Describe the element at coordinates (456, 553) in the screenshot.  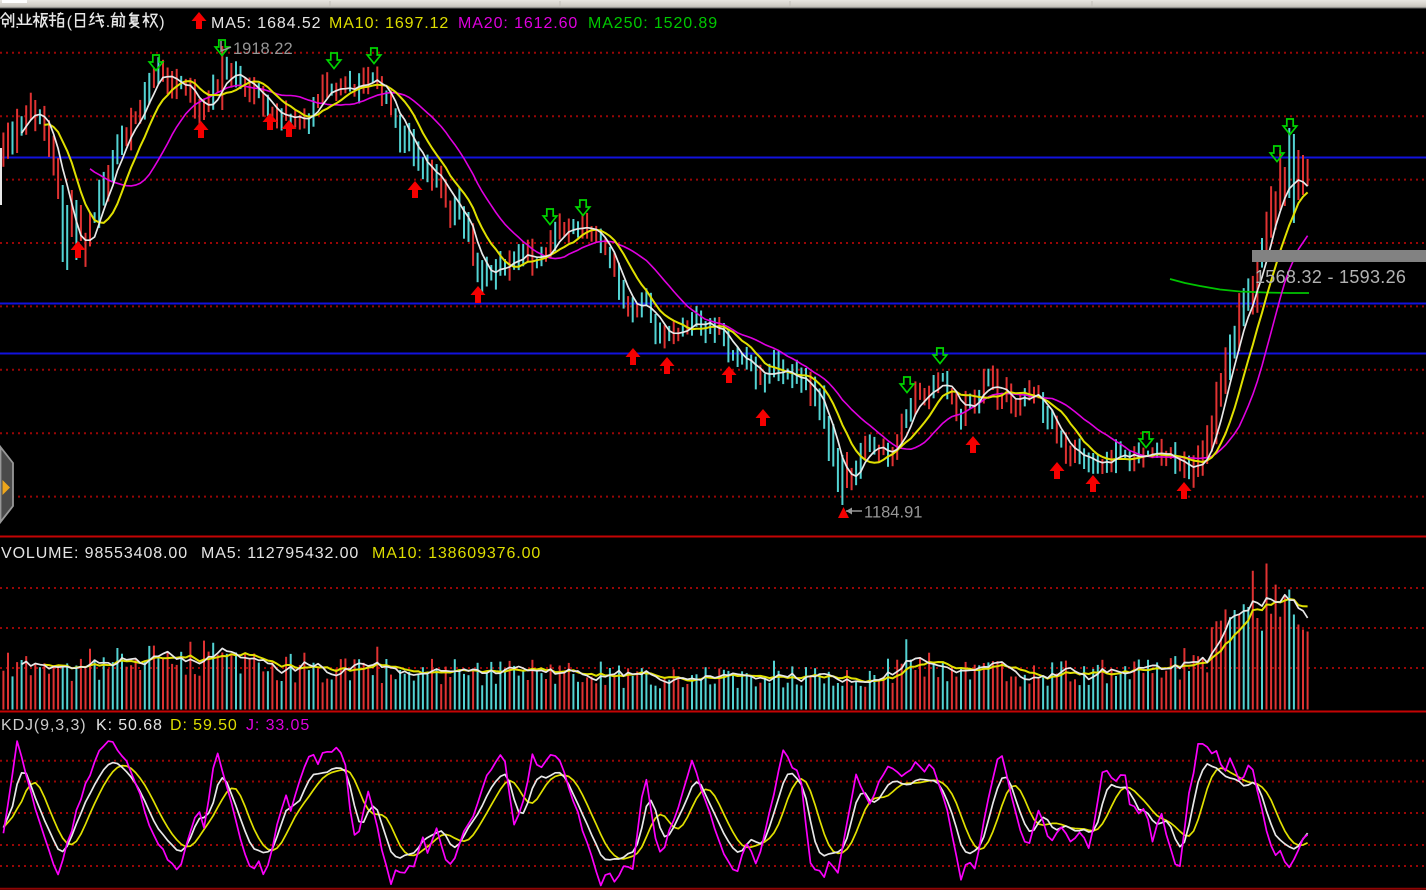
I see `svg-text: MA10: 138609376.00` at that location.